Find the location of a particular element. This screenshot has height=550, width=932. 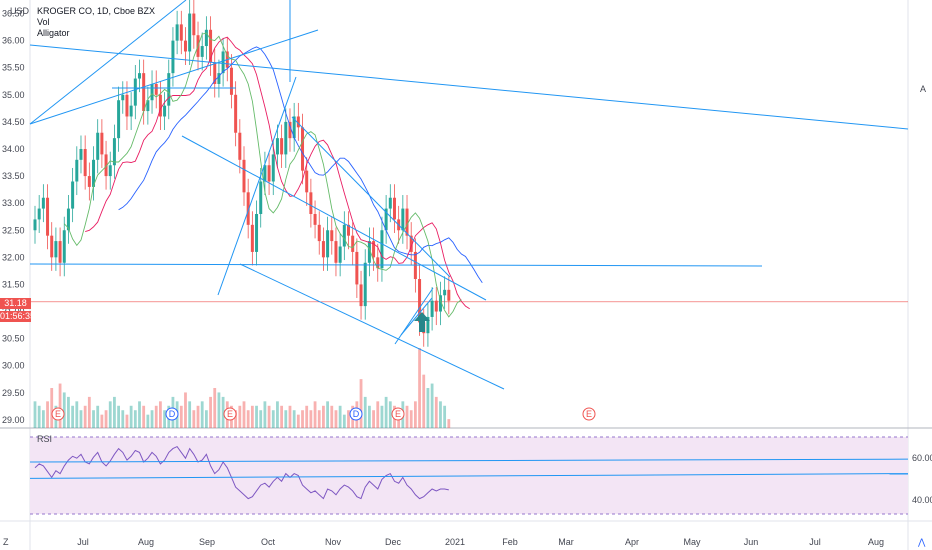

legend-indicator: Alligator is located at coordinates (53, 33).